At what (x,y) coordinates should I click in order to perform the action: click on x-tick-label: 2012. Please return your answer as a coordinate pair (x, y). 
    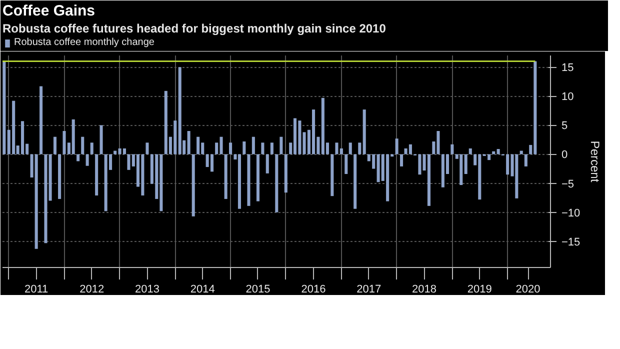
    Looking at the image, I should click on (92, 290).